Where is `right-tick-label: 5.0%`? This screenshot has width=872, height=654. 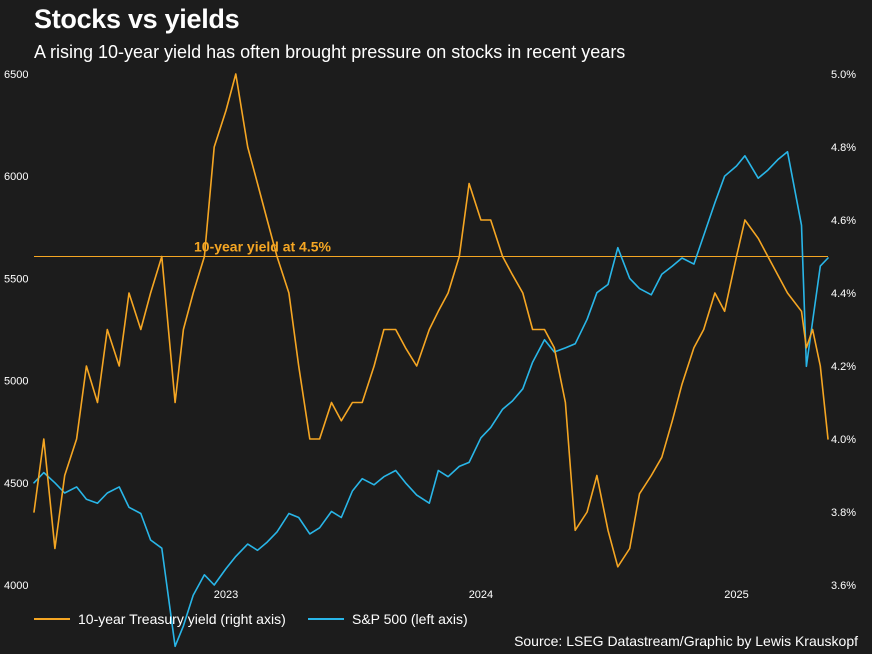
right-tick-label: 5.0% is located at coordinates (843, 75).